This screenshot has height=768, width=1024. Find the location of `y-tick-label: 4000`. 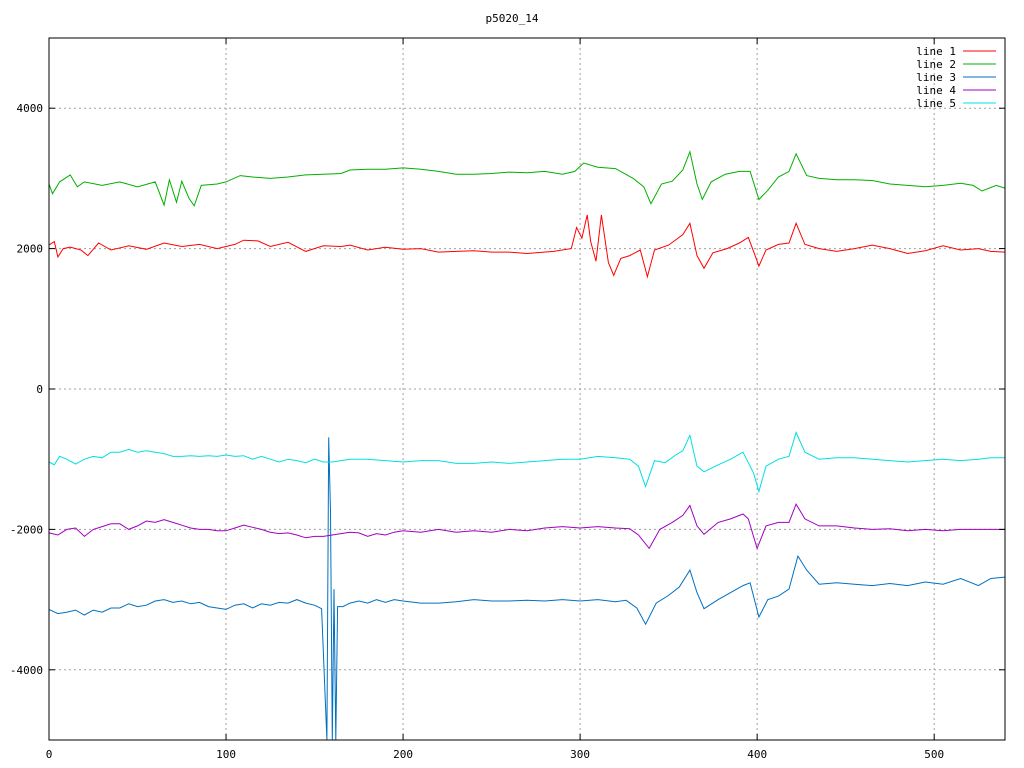

y-tick-label: 4000 is located at coordinates (30, 108).